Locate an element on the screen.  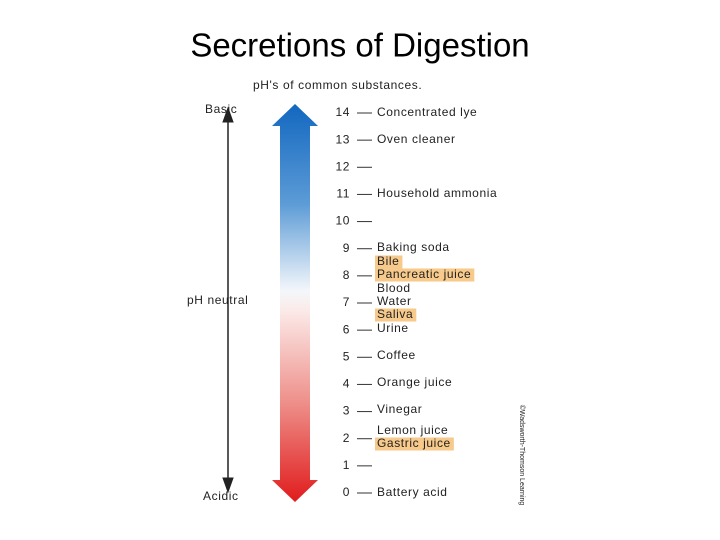
substance-label: Bile is located at coordinates (388, 261).